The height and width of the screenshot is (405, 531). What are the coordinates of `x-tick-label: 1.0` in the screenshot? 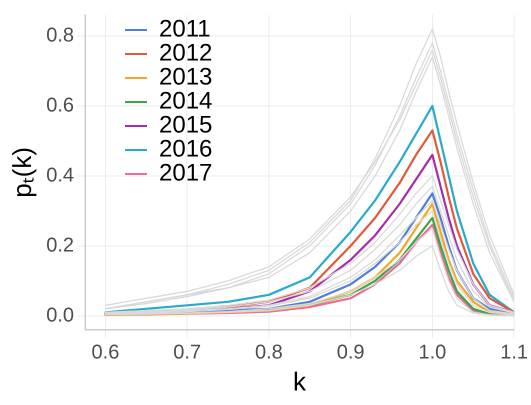 It's located at (432, 352).